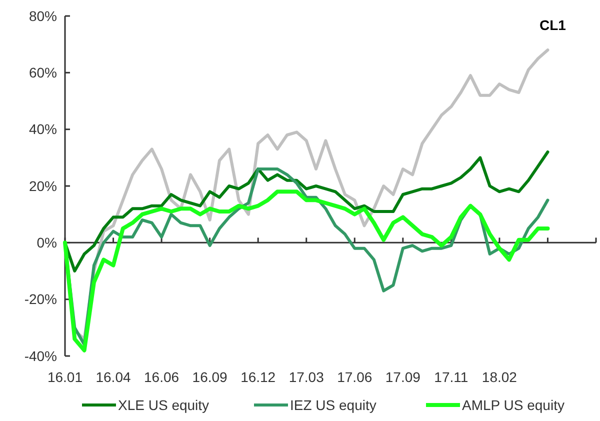 The image size is (600, 421). I want to click on x-tick-label: 17.11, so click(451, 377).